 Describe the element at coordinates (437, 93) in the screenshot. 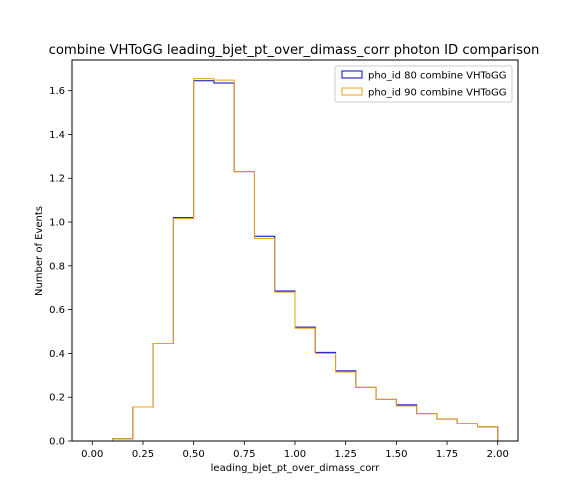

I see `legend-label-2: pho_id 90 combine VHToGG` at that location.